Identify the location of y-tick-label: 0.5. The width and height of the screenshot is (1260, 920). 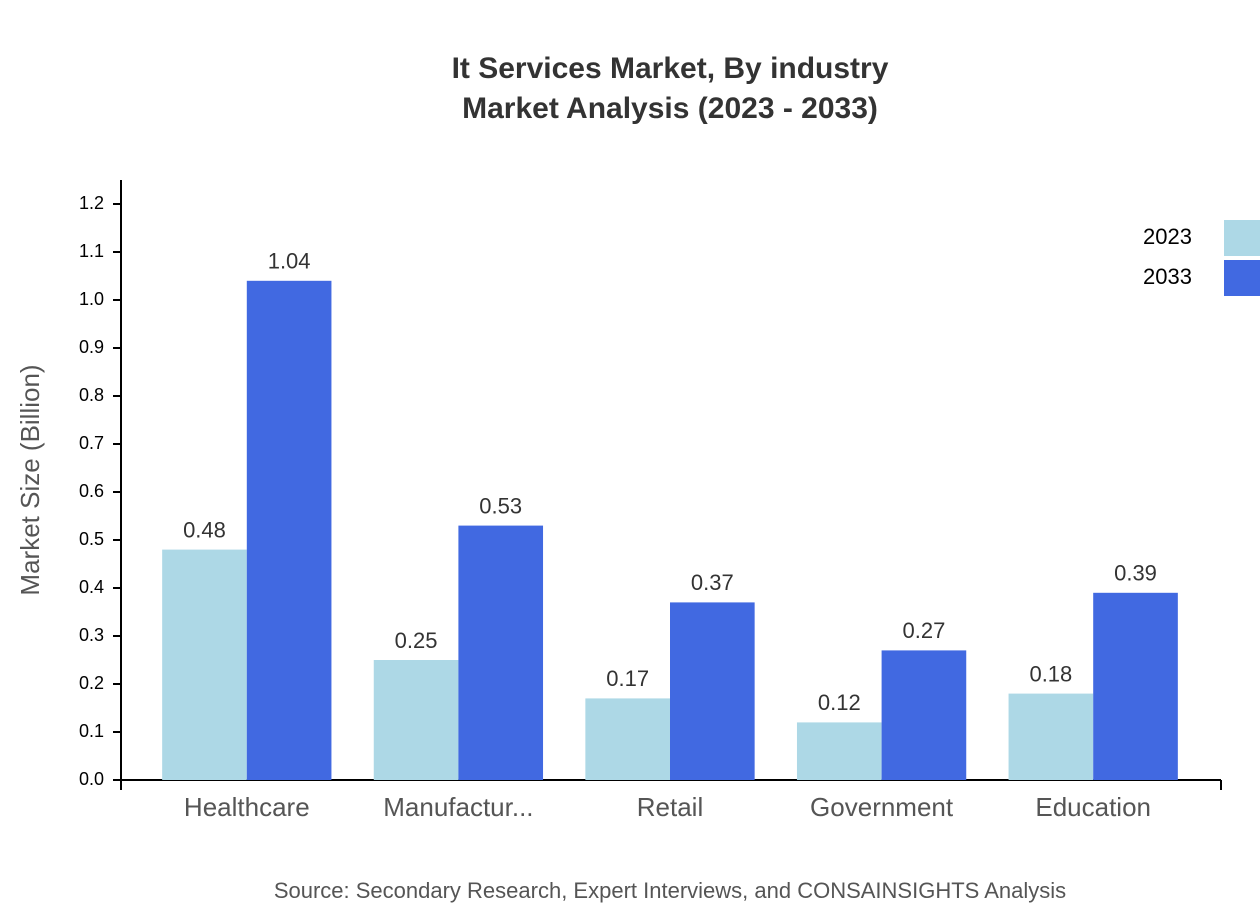
(91, 539).